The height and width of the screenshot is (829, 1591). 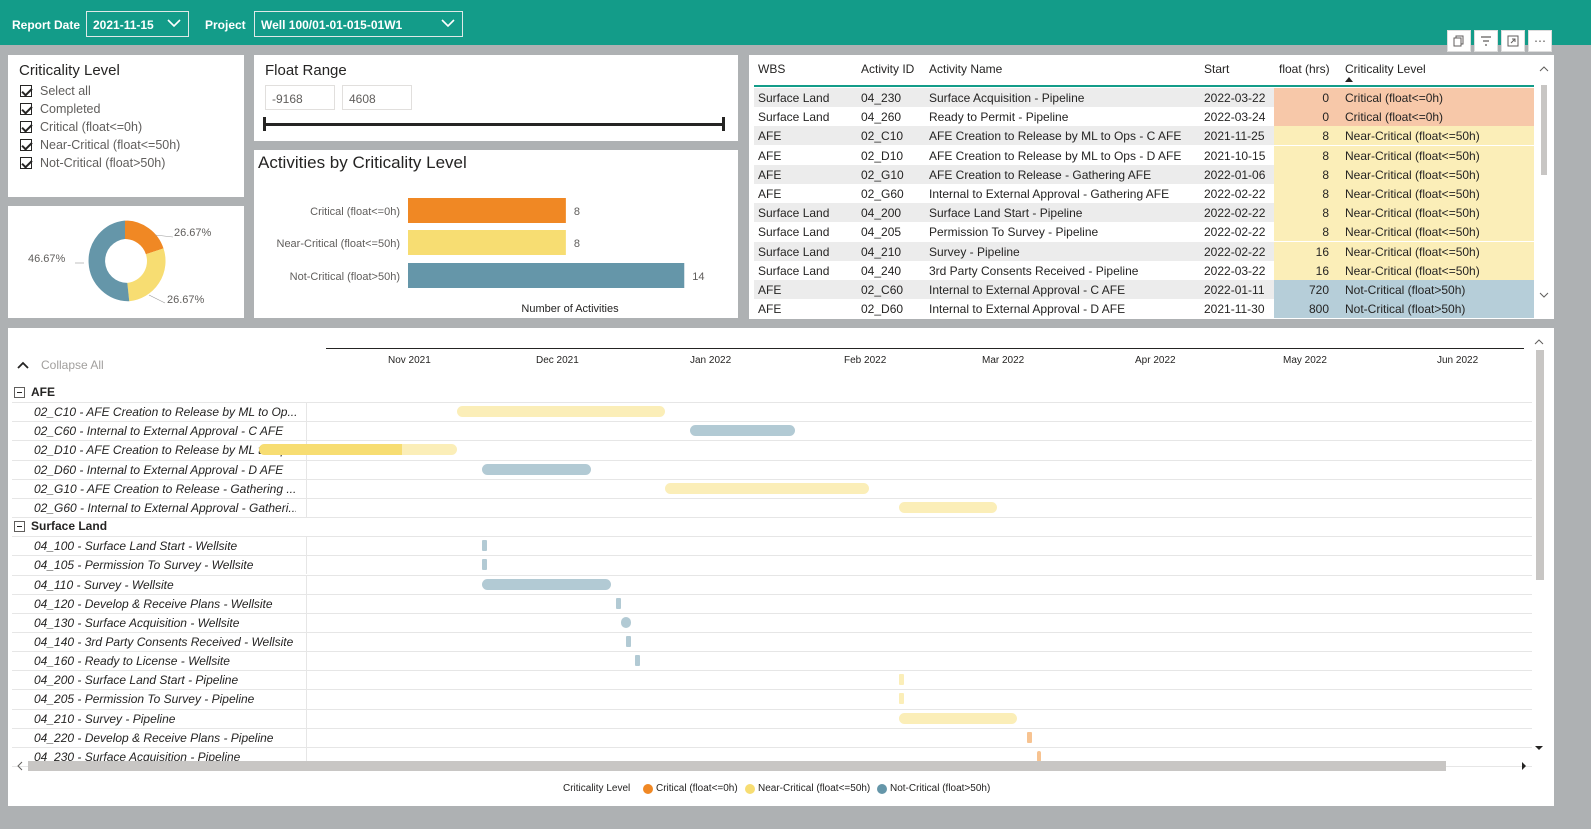 What do you see at coordinates (100, 145) in the screenshot?
I see `slicer-option-near-critical: Near-Critical (float<=50h)` at bounding box center [100, 145].